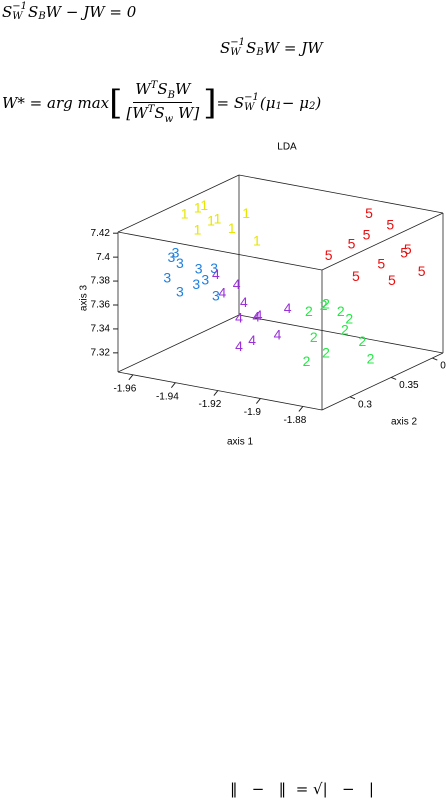  Describe the element at coordinates (116, 102) in the screenshot. I see `bracket: [` at that location.